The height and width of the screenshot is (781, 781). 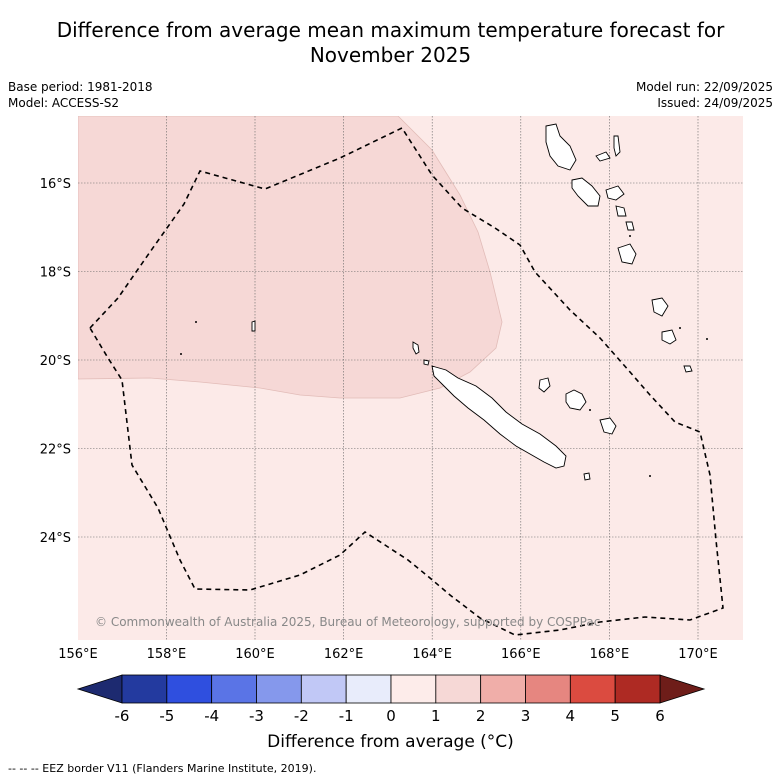 I want to click on colorbar-tick: 3, so click(x=526, y=716).